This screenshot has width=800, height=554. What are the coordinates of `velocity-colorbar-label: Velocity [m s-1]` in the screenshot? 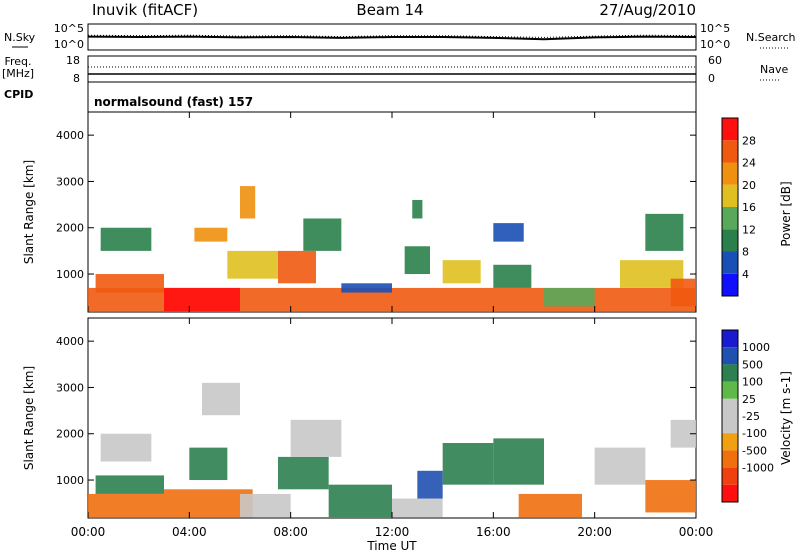 It's located at (786, 418).